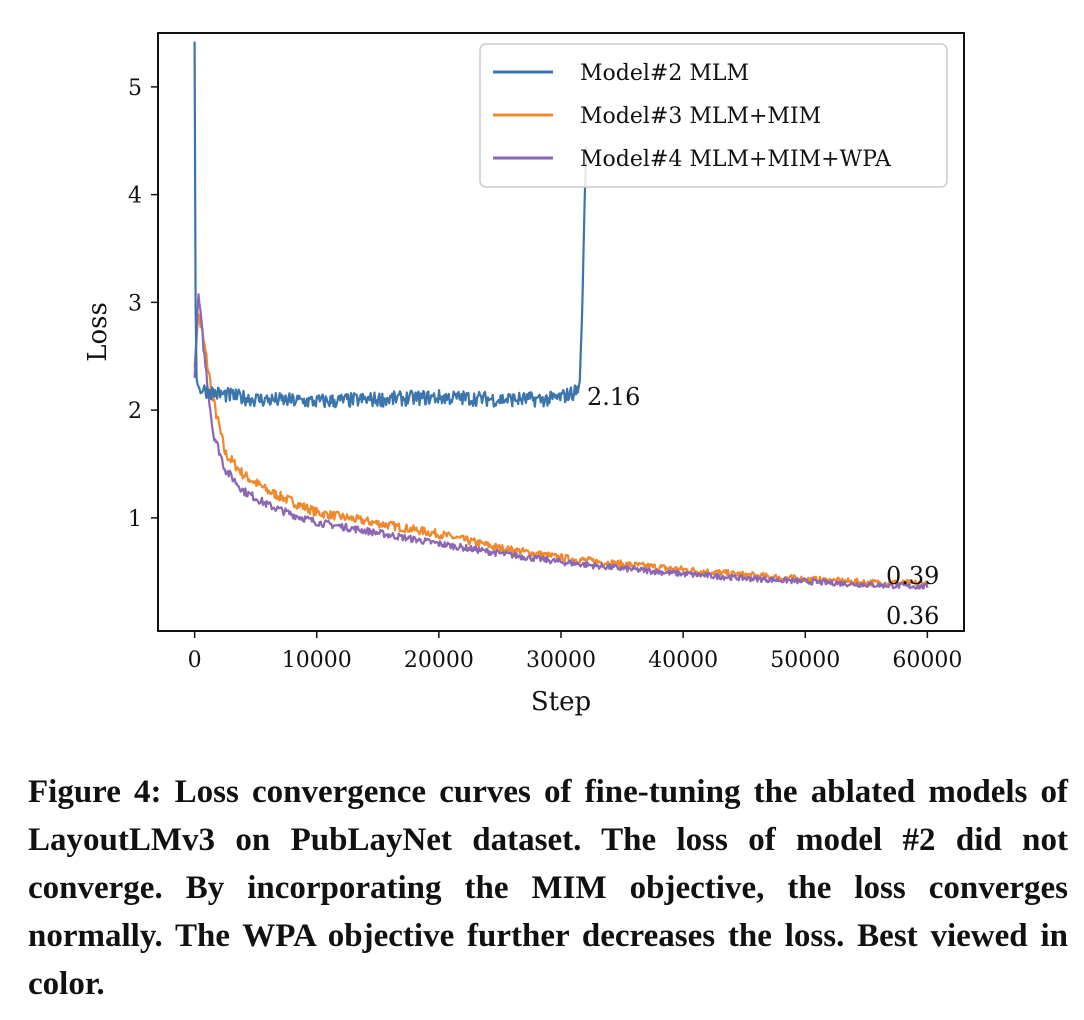 Image resolution: width=1084 pixels, height=1020 pixels. Describe the element at coordinates (561, 660) in the screenshot. I see `x-tick-label: 30000` at that location.